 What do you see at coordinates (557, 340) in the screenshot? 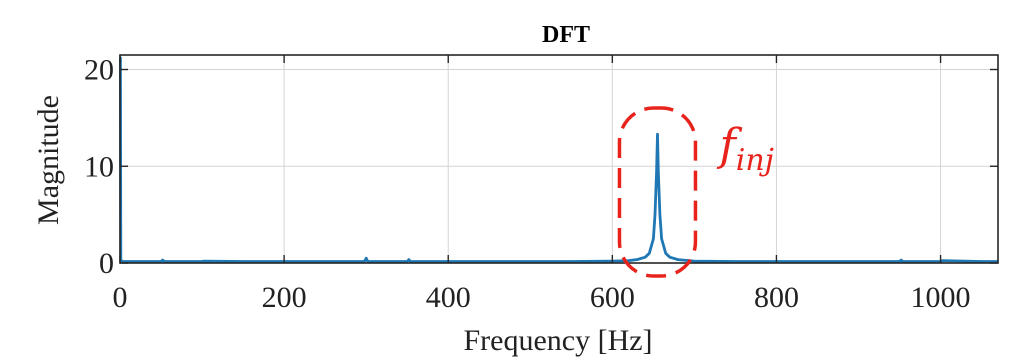
I see `x-axis-label: Frequency [Hz]` at bounding box center [557, 340].